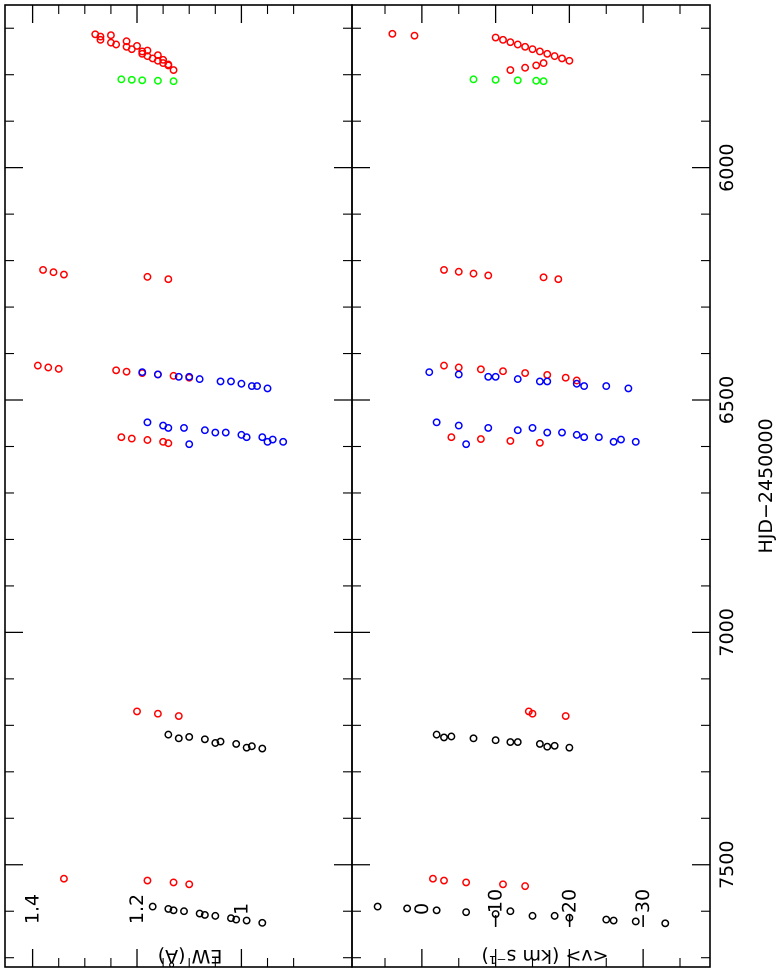 This screenshot has width=781, height=975. What do you see at coordinates (643, 909) in the screenshot?
I see `value-tick-label: −30` at bounding box center [643, 909].